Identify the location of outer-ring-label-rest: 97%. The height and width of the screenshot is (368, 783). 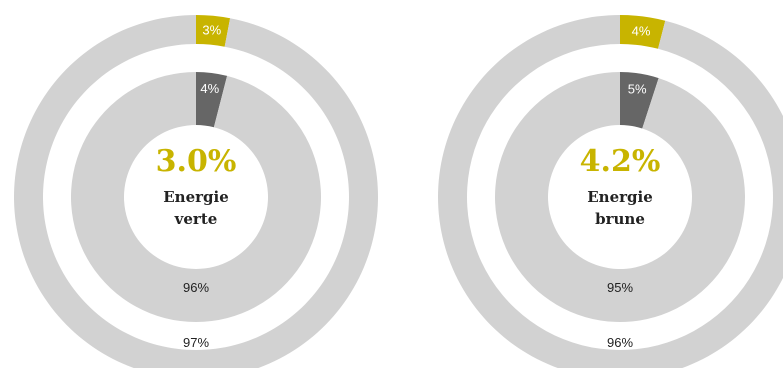
(196, 342).